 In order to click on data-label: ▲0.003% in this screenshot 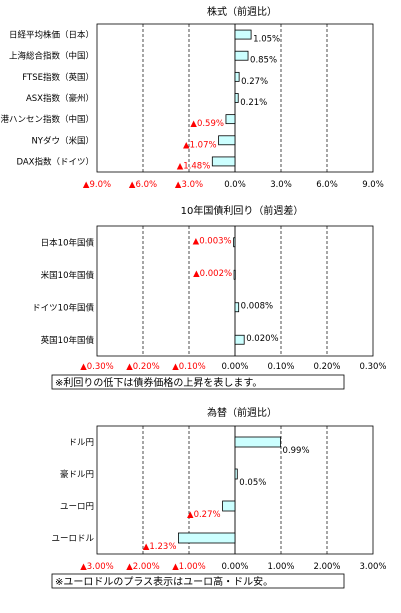, I will do `click(212, 241)`.